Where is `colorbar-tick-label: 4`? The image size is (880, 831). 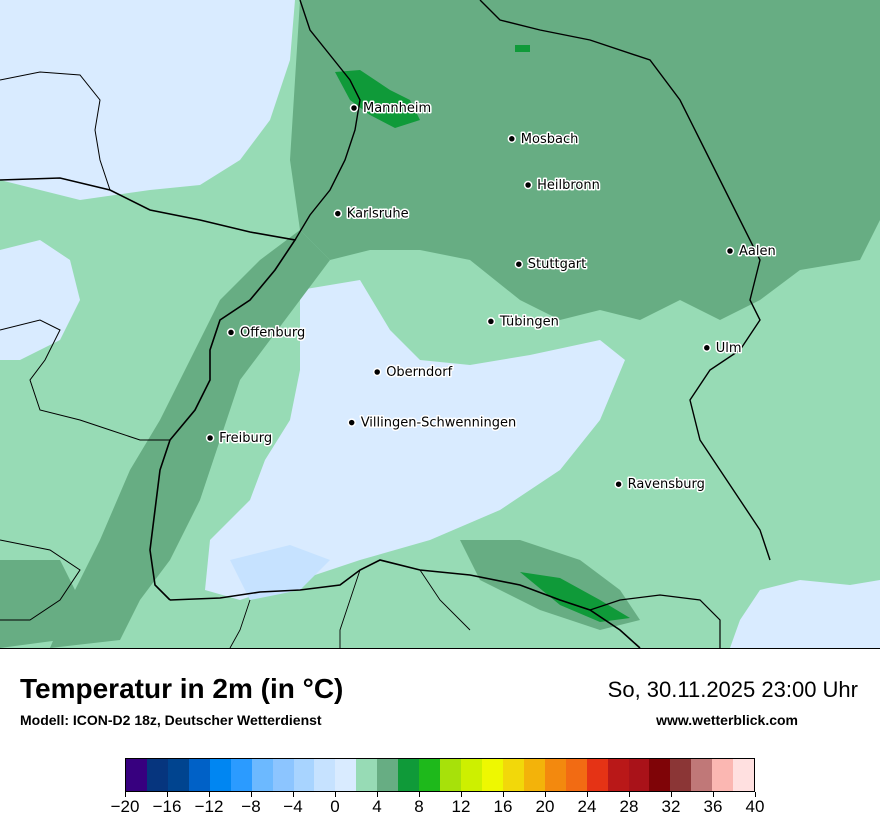 colorbar-tick-label: 4 is located at coordinates (377, 806).